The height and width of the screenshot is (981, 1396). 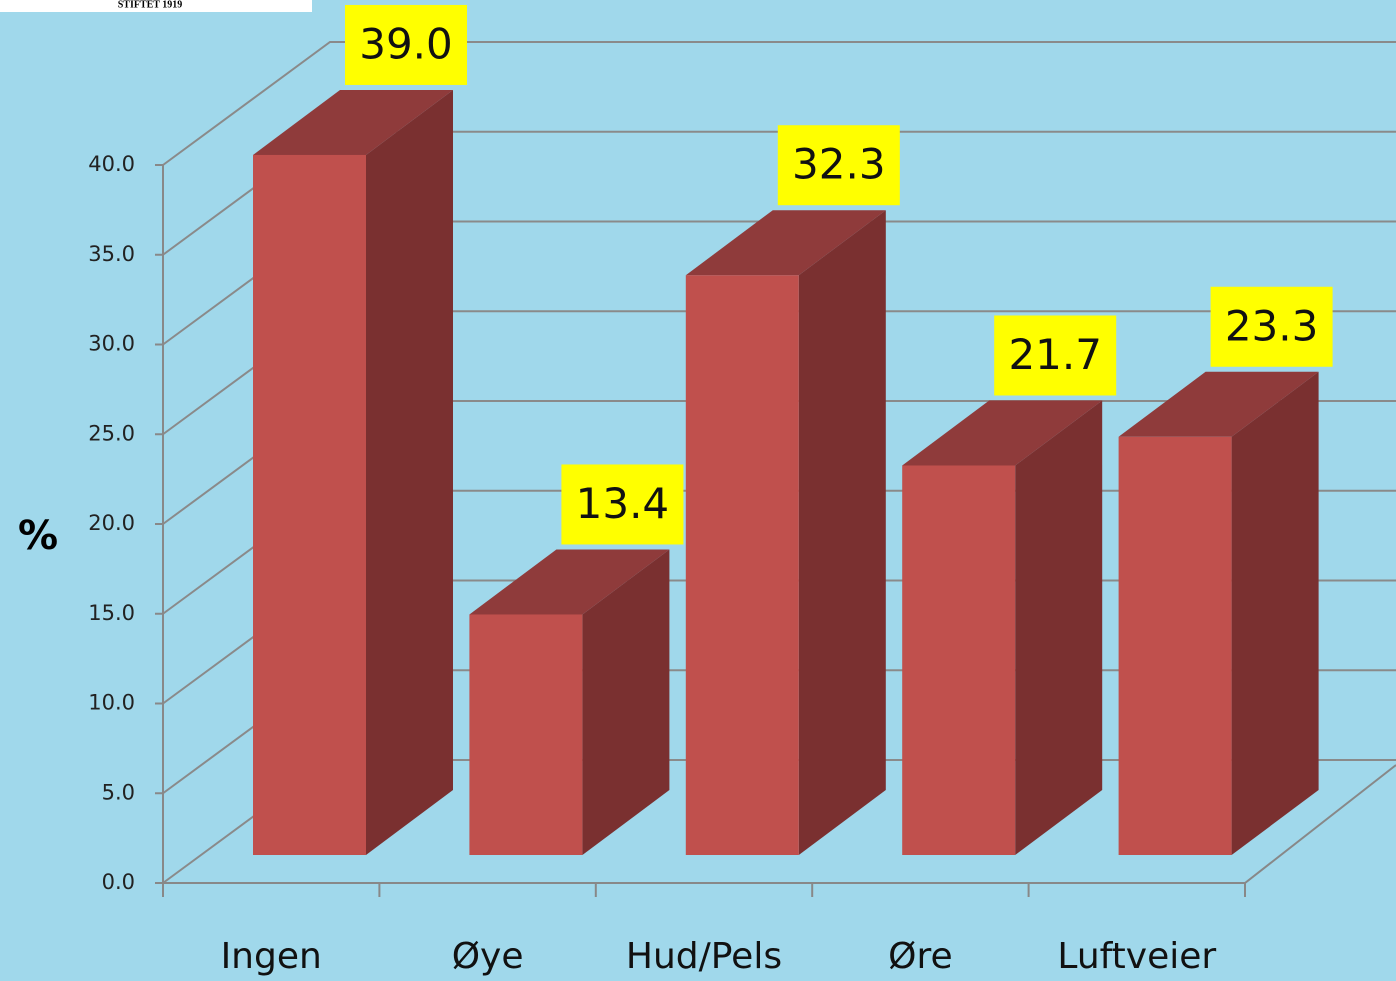 I want to click on x-tick-label: Øye, so click(x=488, y=956).